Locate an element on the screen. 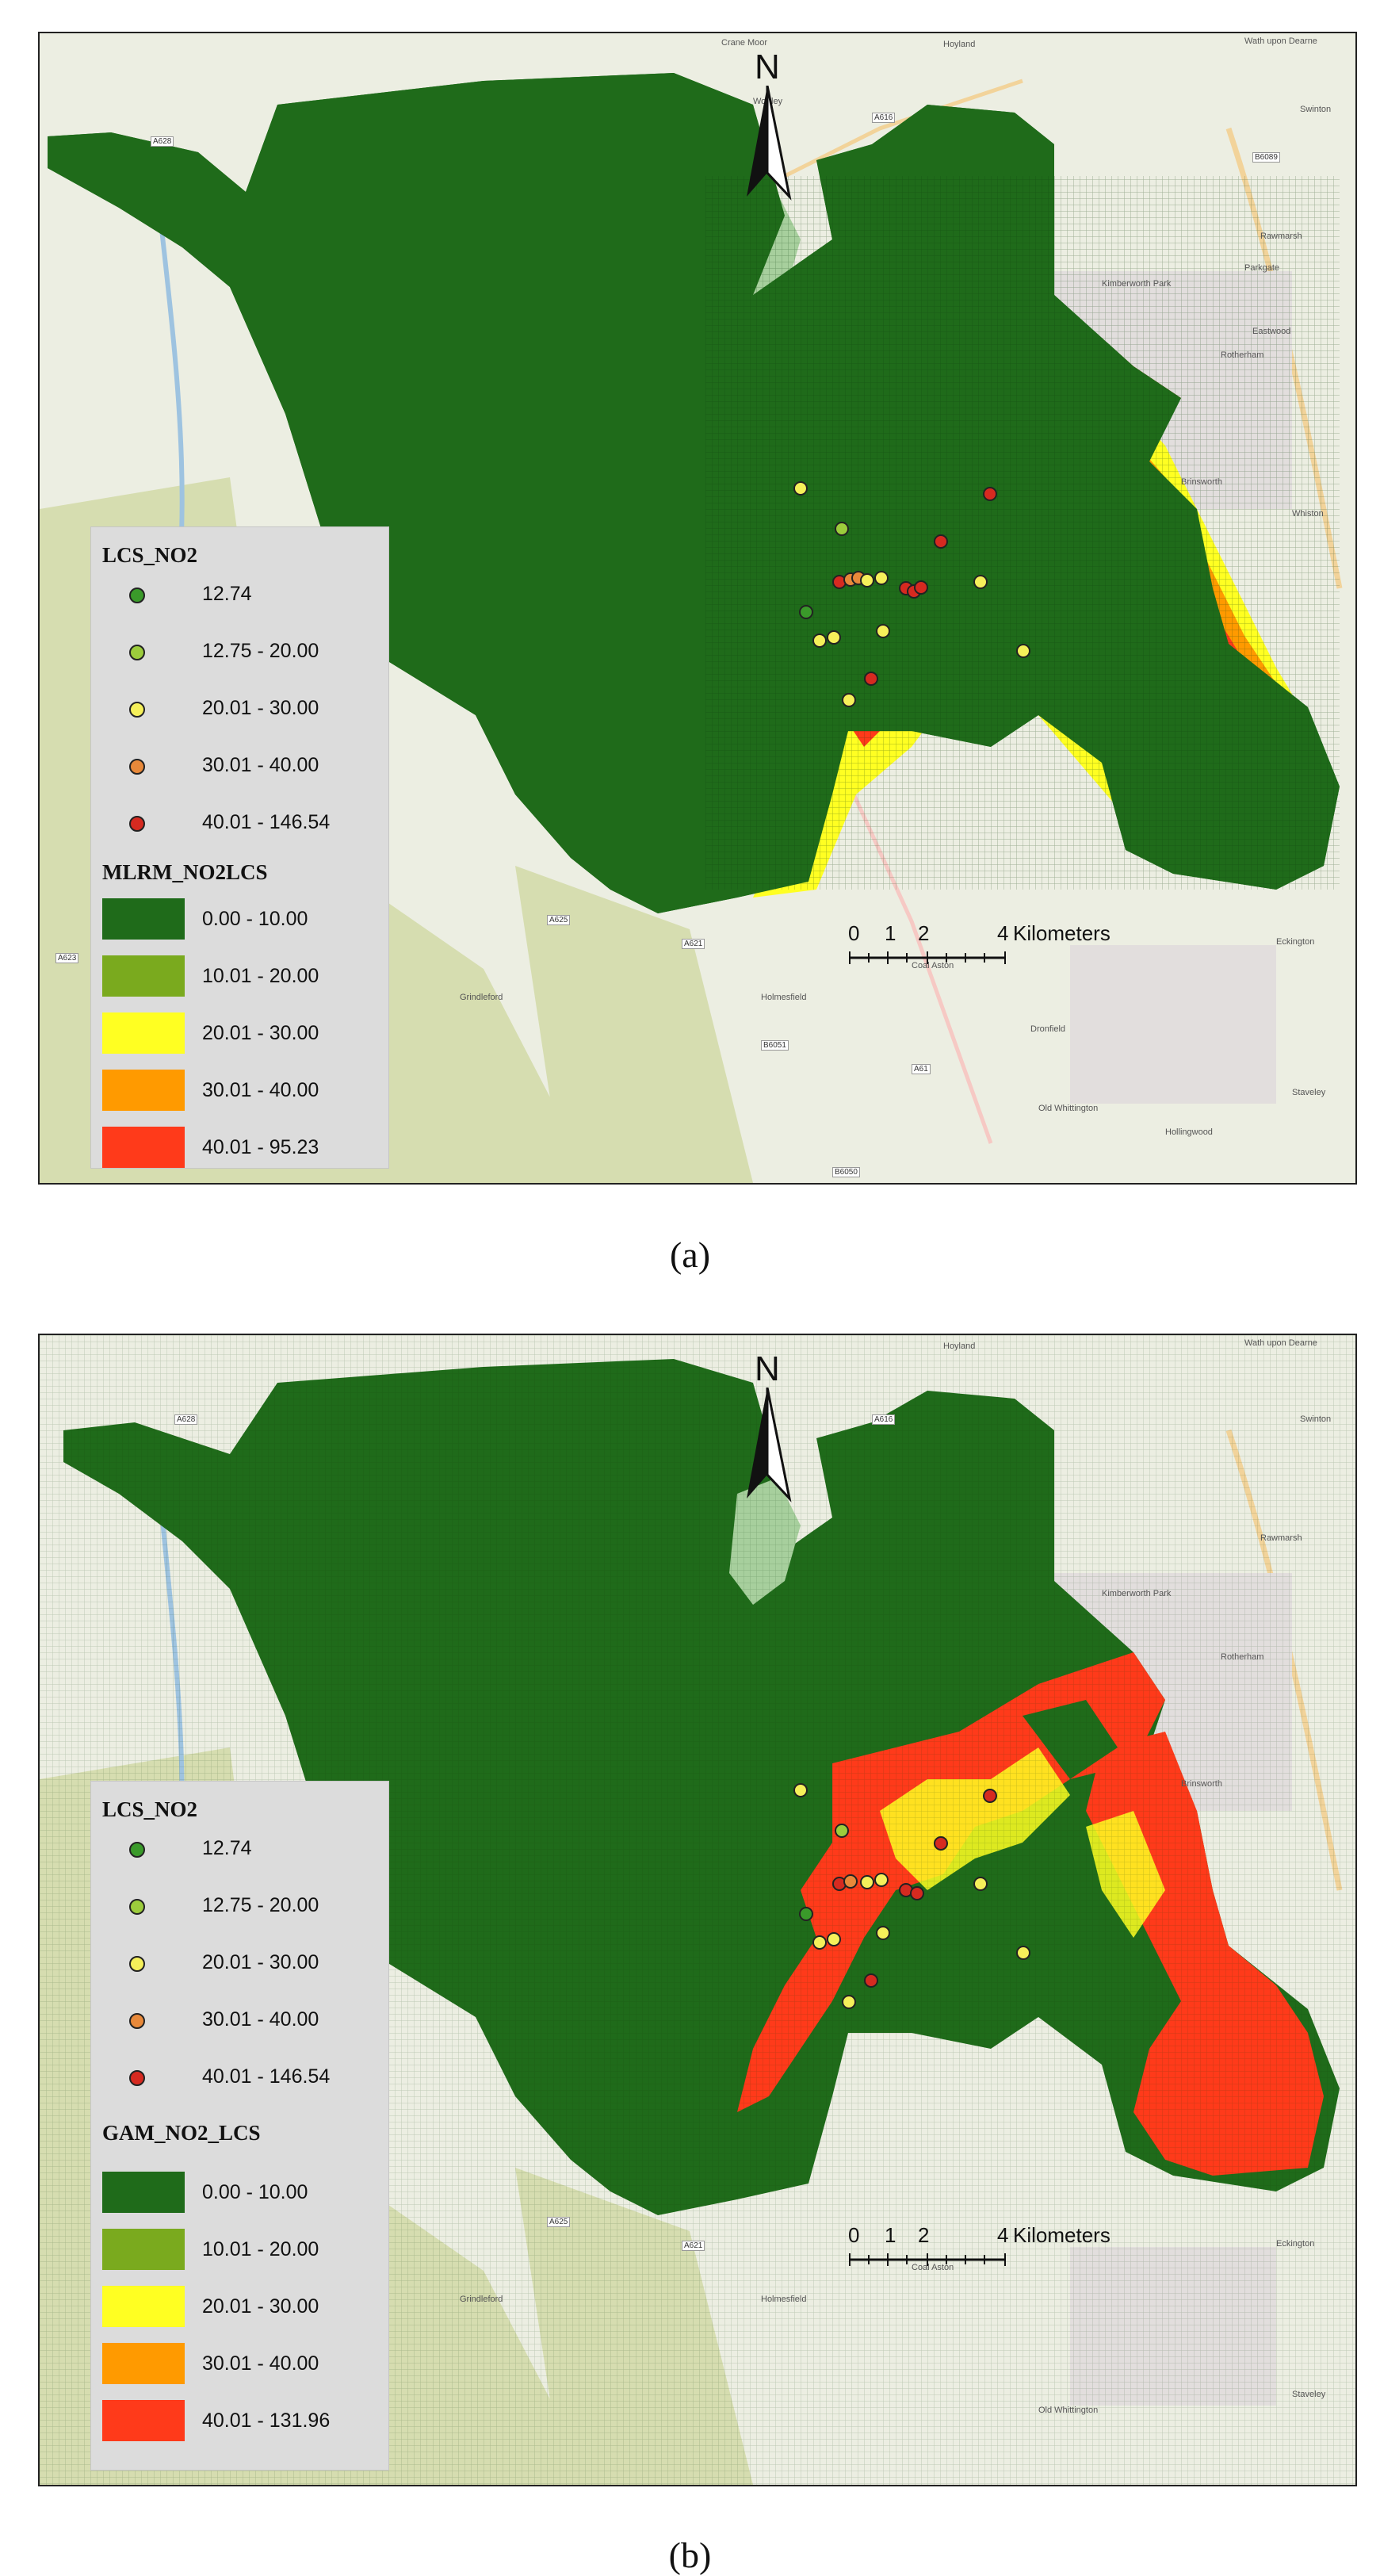 The height and width of the screenshot is (2576, 1380). scale-tick-label: 2 is located at coordinates (924, 2235).